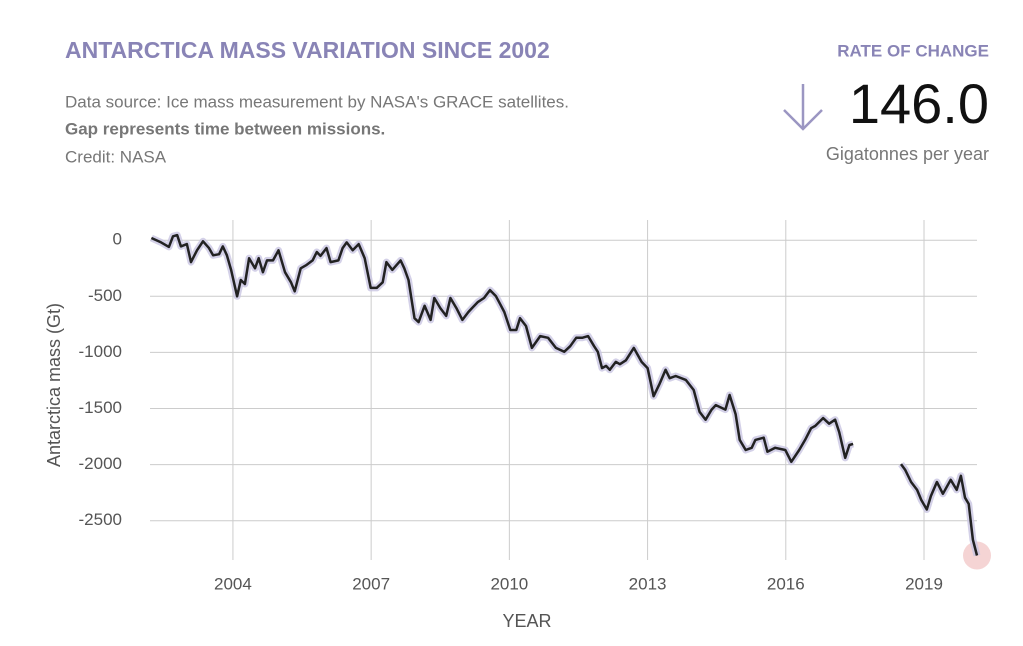 The height and width of the screenshot is (646, 1023). What do you see at coordinates (307, 50) in the screenshot?
I see `chart-title: ANTARCTICA MASS VARIATION SINCE 2002` at bounding box center [307, 50].